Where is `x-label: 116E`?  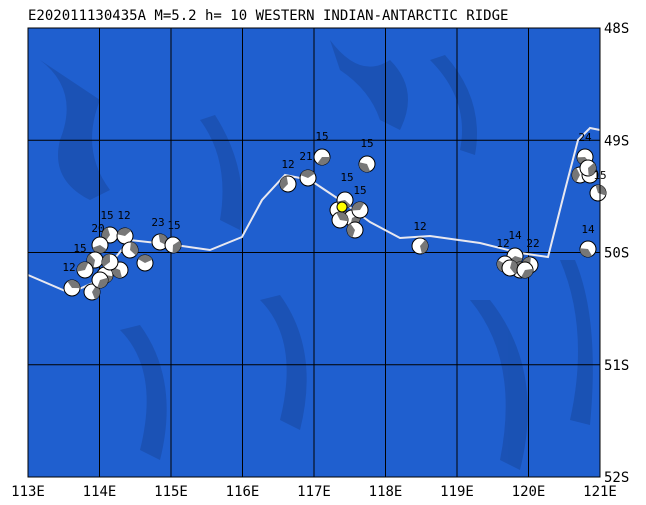
x-label: 116E is located at coordinates (243, 492).